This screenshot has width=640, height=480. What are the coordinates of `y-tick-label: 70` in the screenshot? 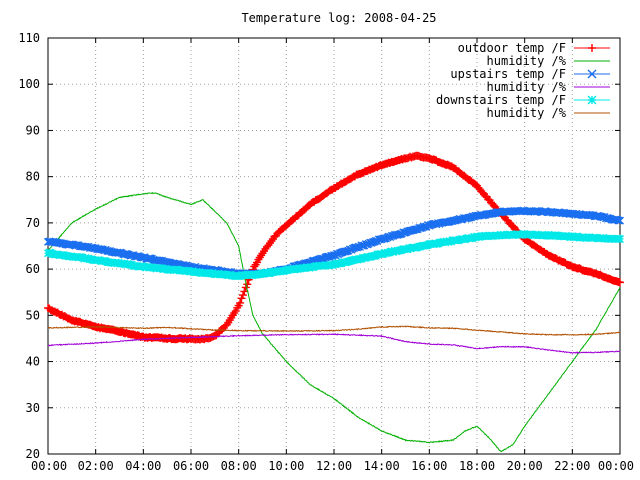 It's located at (33, 223).